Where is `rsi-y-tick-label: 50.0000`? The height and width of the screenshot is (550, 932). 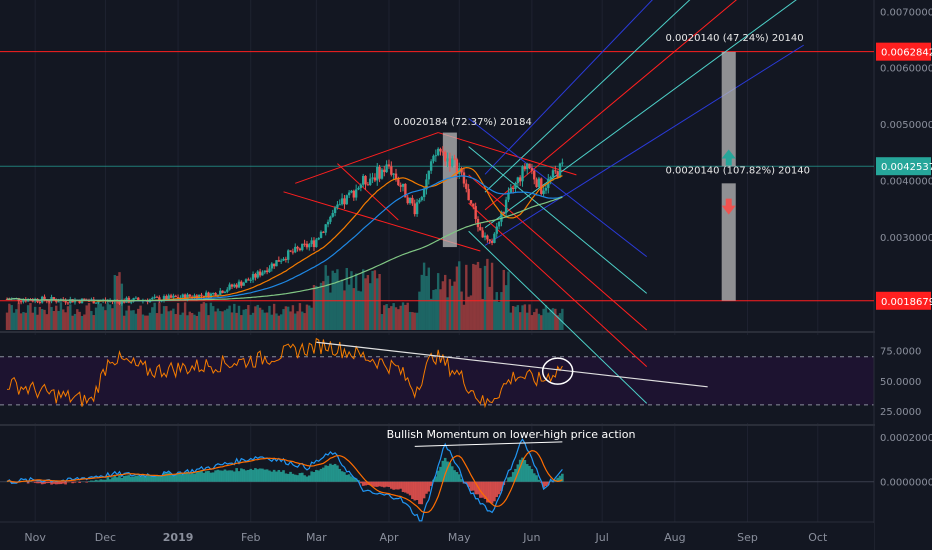 rsi-y-tick-label: 50.0000 is located at coordinates (900, 382).